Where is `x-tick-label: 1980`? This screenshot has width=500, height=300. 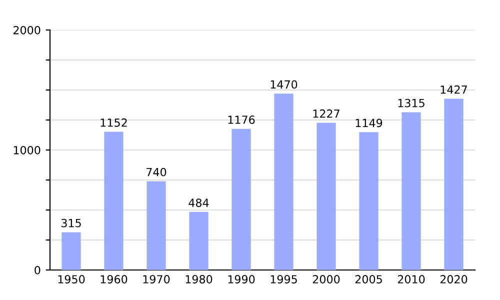 x-tick-label: 1980 is located at coordinates (199, 279).